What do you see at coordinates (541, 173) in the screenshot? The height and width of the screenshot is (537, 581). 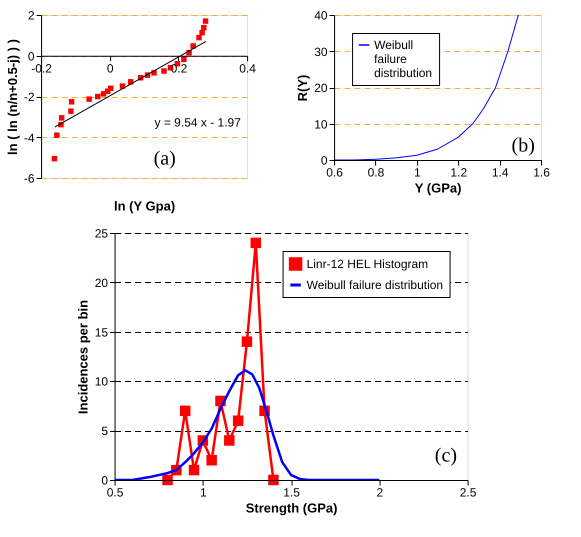 I see `x-tick-label: 1.6` at bounding box center [541, 173].